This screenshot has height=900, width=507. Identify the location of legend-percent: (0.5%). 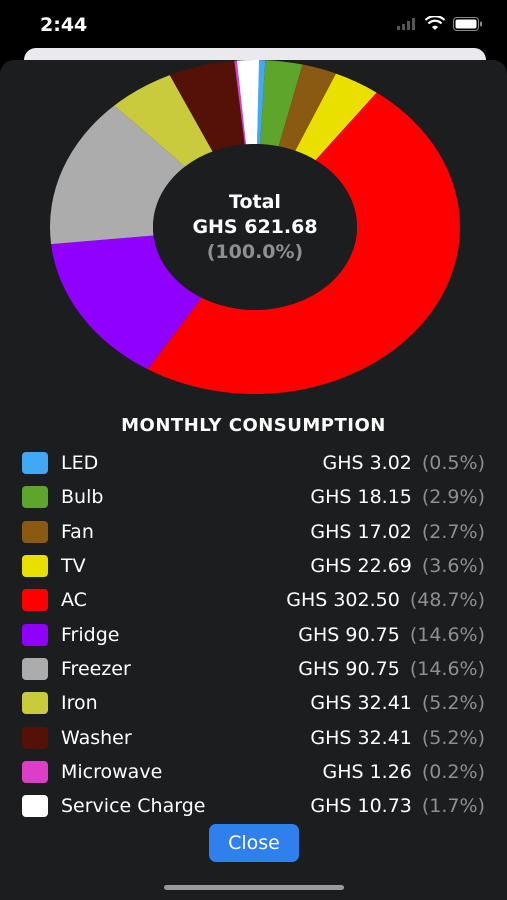
(453, 463).